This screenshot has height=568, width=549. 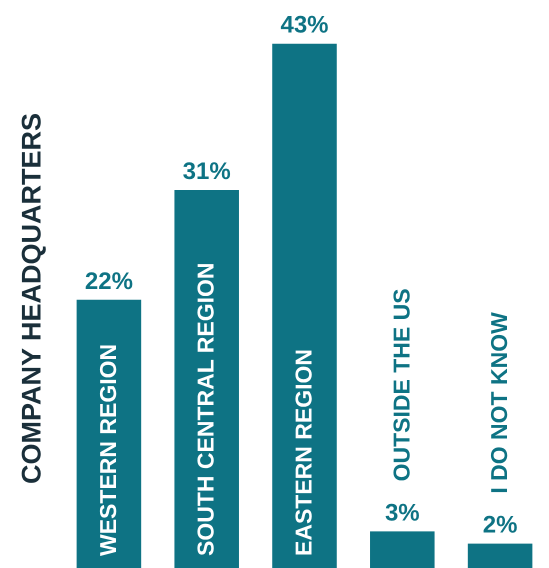 What do you see at coordinates (402, 512) in the screenshot?
I see `data-label: 3%` at bounding box center [402, 512].